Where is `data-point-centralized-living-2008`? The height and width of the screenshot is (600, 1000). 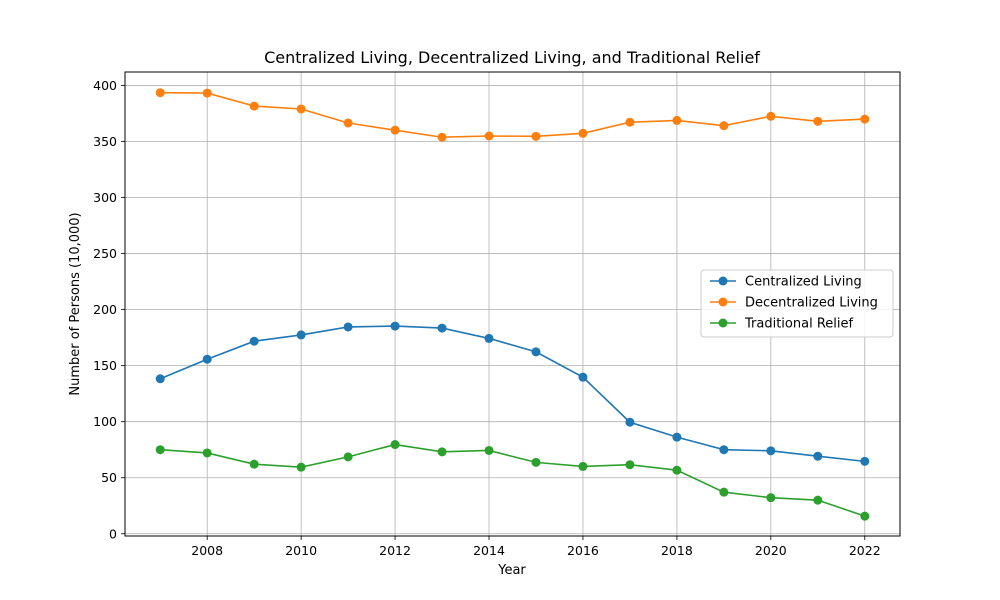 data-point-centralized-living-2008 is located at coordinates (207, 359).